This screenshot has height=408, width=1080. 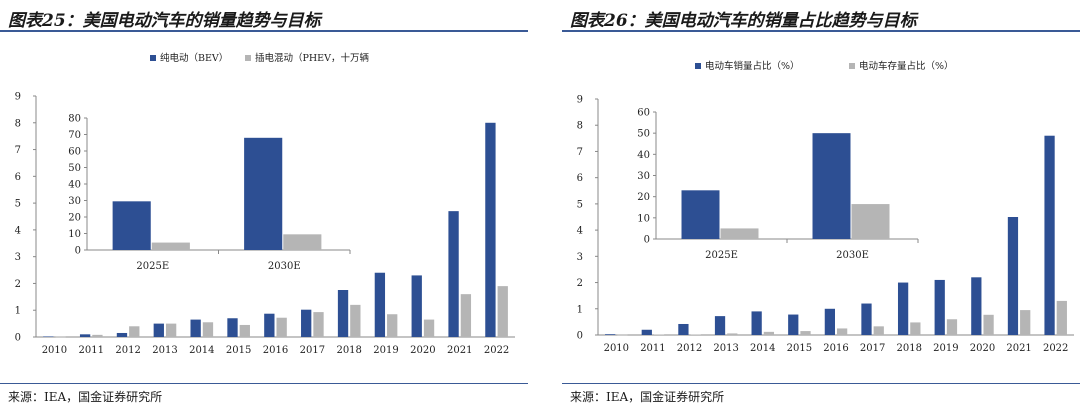 What do you see at coordinates (1049, 235) in the screenshot?
I see `bar-2022-series1` at bounding box center [1049, 235].